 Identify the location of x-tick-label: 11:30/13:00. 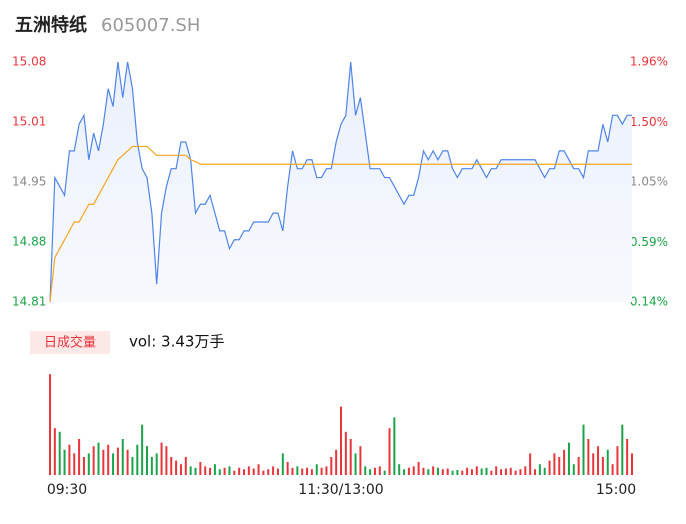
(340, 490).